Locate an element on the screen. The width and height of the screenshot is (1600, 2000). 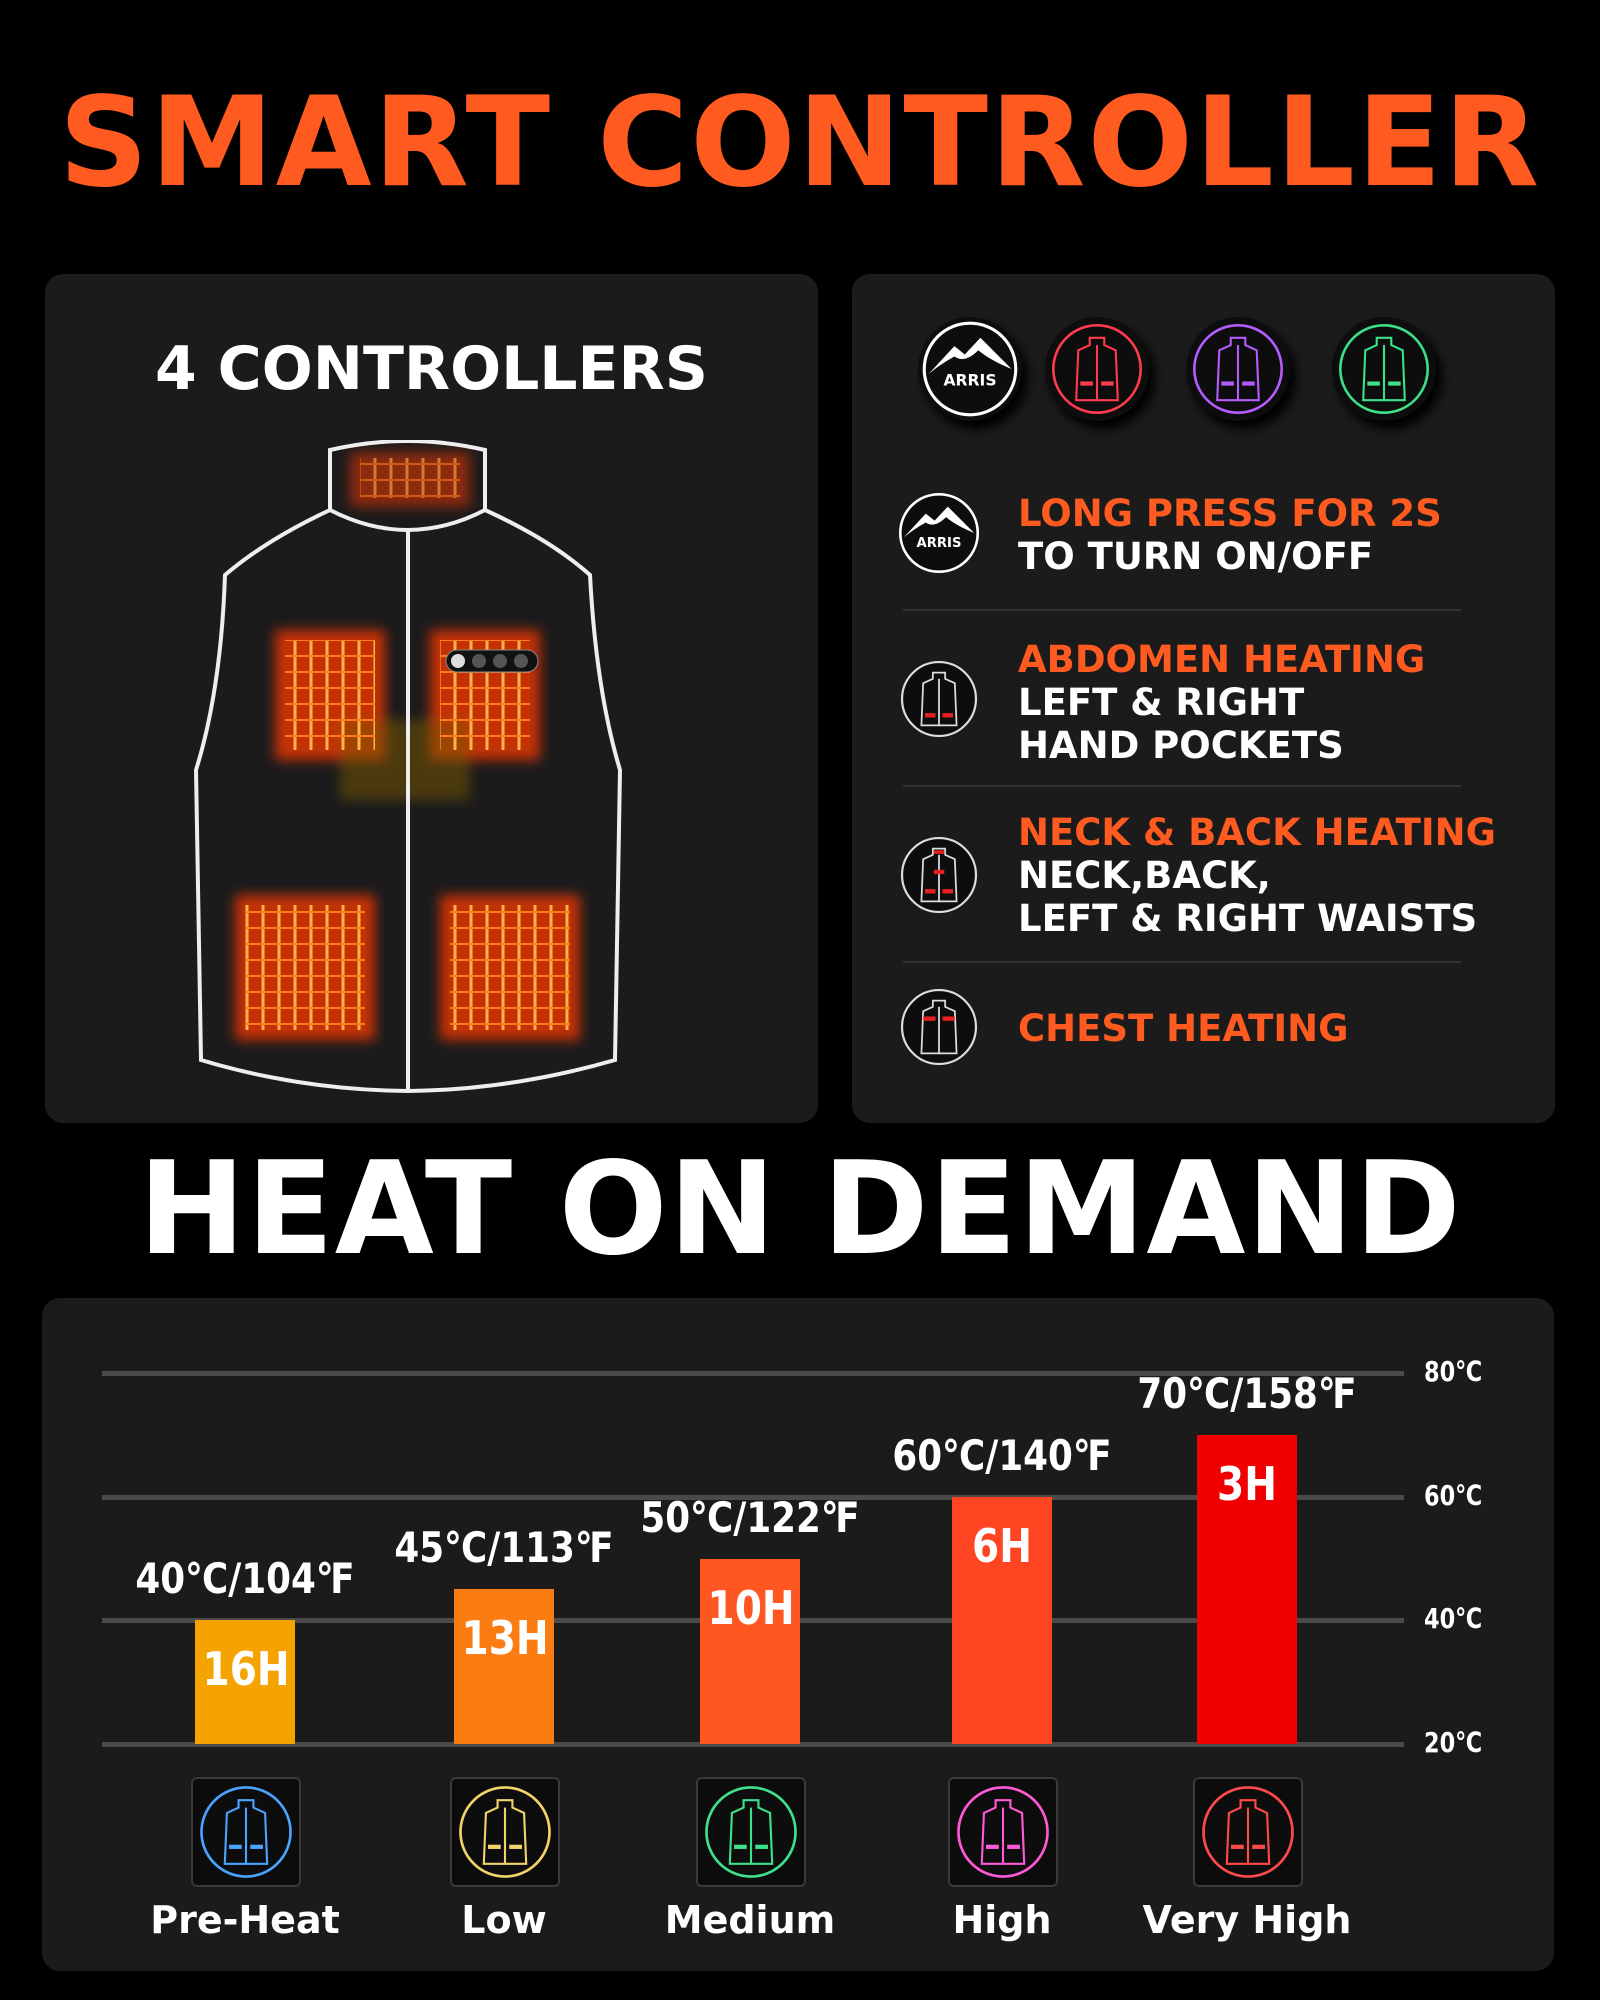
instruction-line: HAND POCKETS is located at coordinates (1181, 745).